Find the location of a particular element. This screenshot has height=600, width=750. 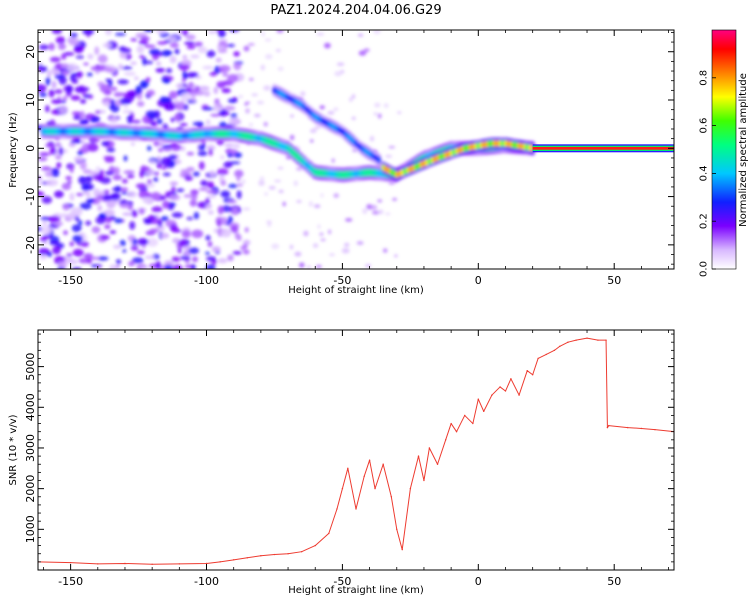

x-tick-label: 50 is located at coordinates (614, 280).